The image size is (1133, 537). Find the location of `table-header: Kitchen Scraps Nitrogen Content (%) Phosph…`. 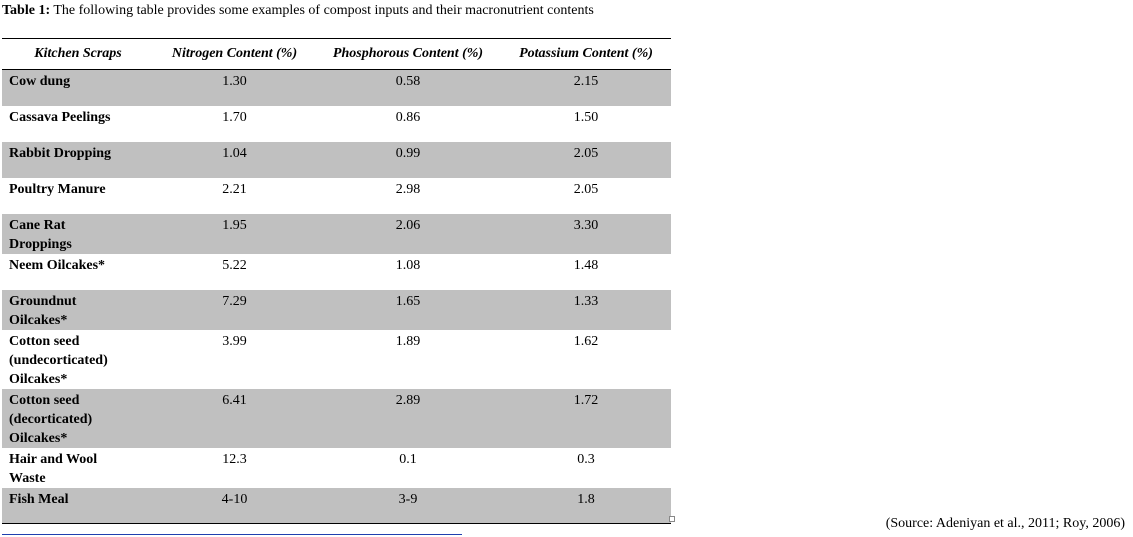

table-header: Kitchen Scraps Nitrogen Content (%) Phosph… is located at coordinates (336, 54).